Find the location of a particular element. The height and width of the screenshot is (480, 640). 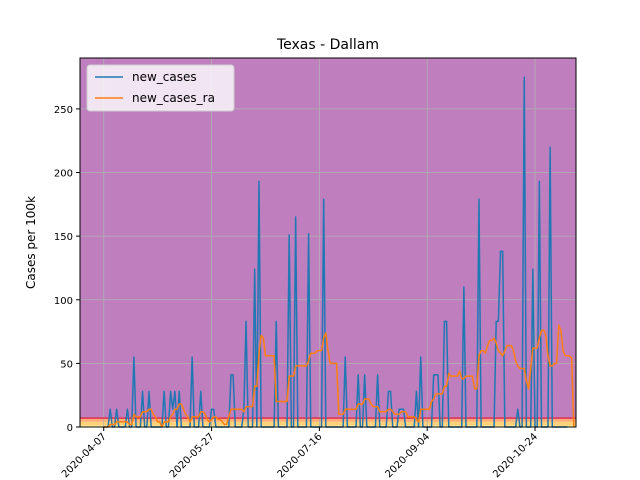

legend-label: new_cases_ra is located at coordinates (173, 98).